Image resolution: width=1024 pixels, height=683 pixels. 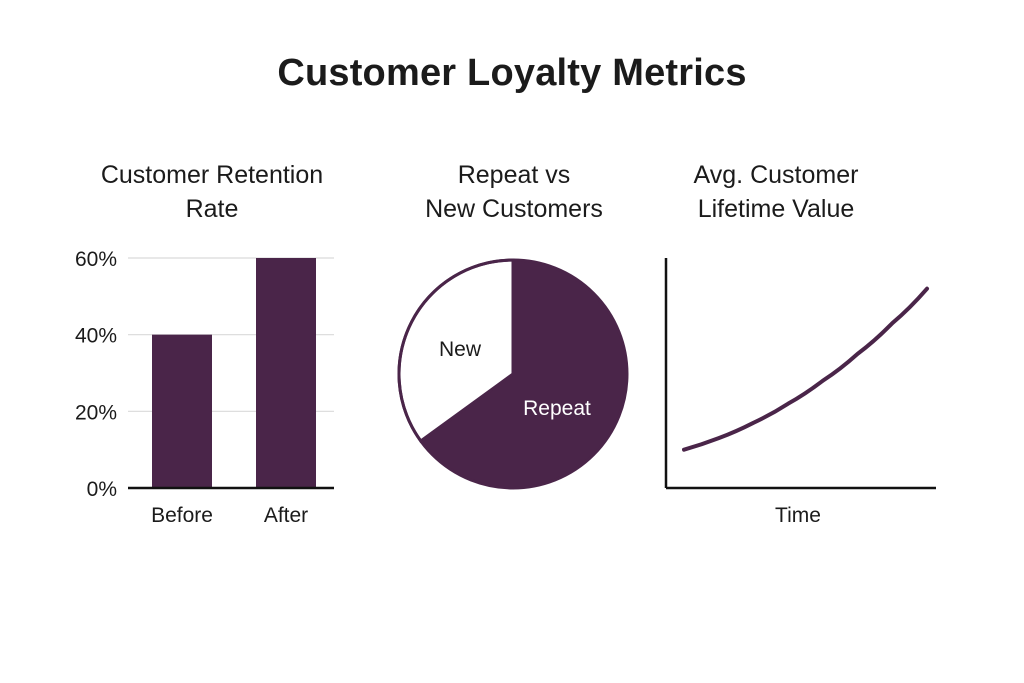 What do you see at coordinates (514, 175) in the screenshot?
I see `pie-chart-title-line-1: Repeat vs` at bounding box center [514, 175].